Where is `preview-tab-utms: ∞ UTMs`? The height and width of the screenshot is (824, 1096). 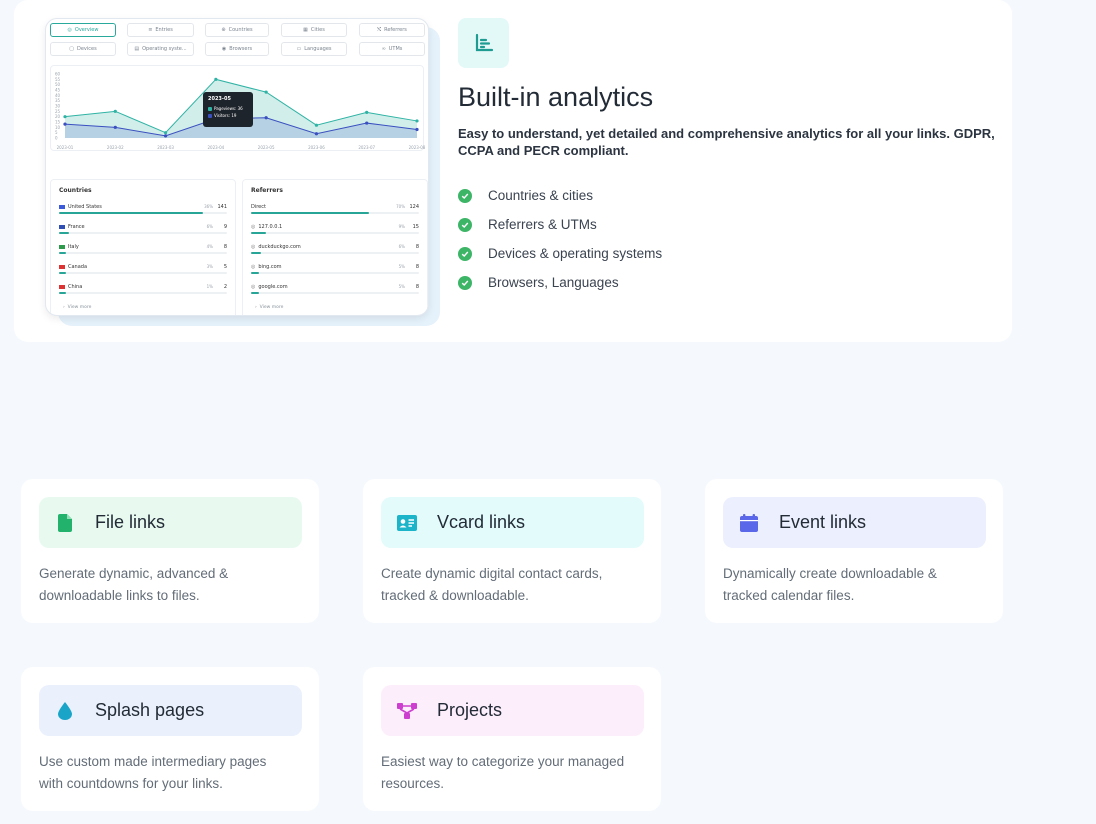 preview-tab-utms: ∞ UTMs is located at coordinates (392, 49).